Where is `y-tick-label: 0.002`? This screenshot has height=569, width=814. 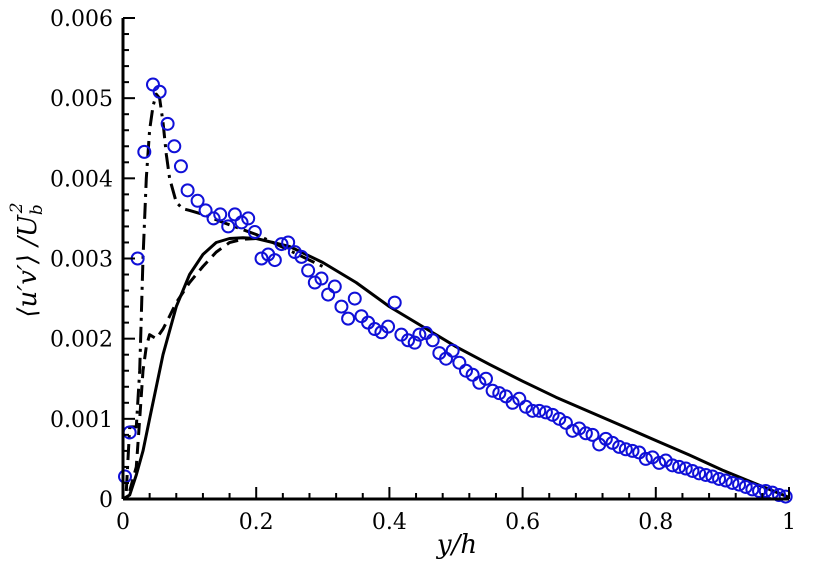 y-tick-label: 0.002 is located at coordinates (81, 340).